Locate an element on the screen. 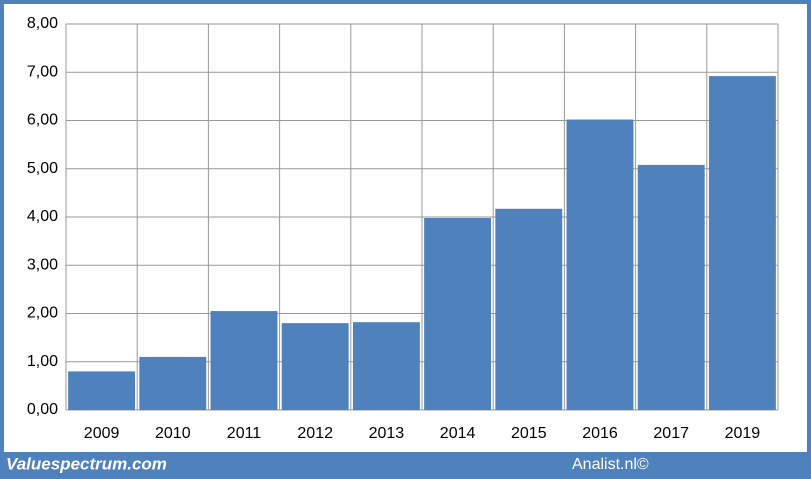 The width and height of the screenshot is (811, 479). x-tick-label: 2014 is located at coordinates (458, 433).